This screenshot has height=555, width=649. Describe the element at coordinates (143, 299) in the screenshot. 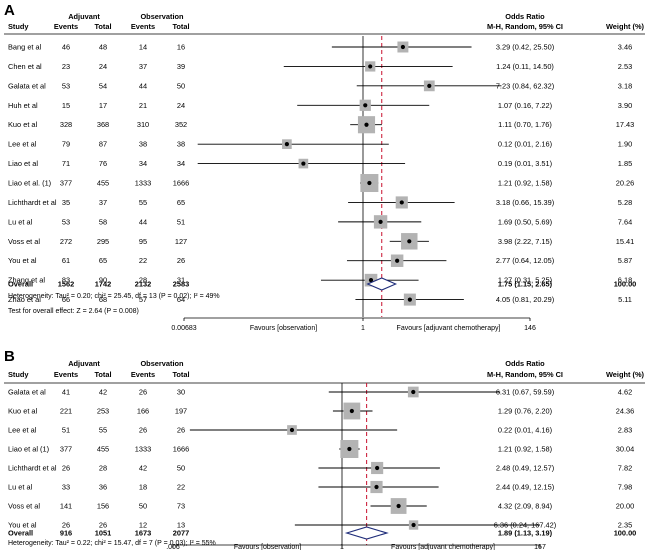

I see `study-events-observation: 57` at that location.